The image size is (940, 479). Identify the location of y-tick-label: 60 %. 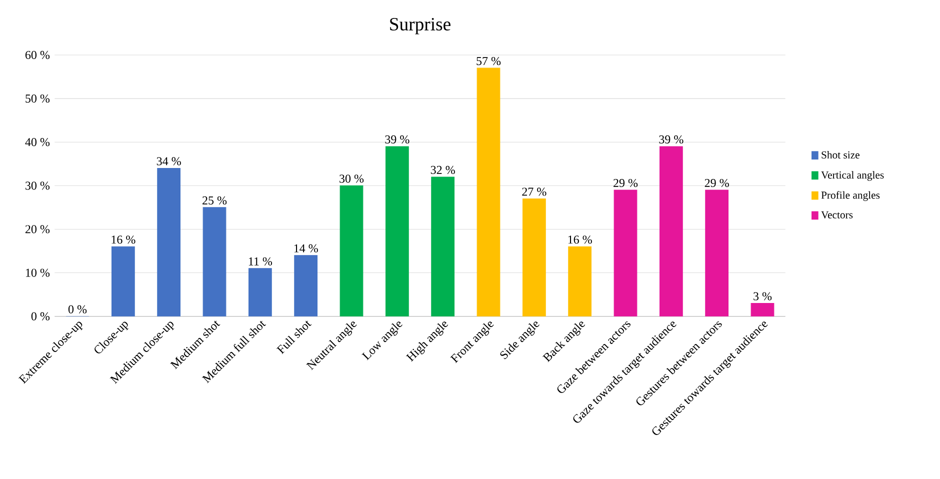
(37, 55).